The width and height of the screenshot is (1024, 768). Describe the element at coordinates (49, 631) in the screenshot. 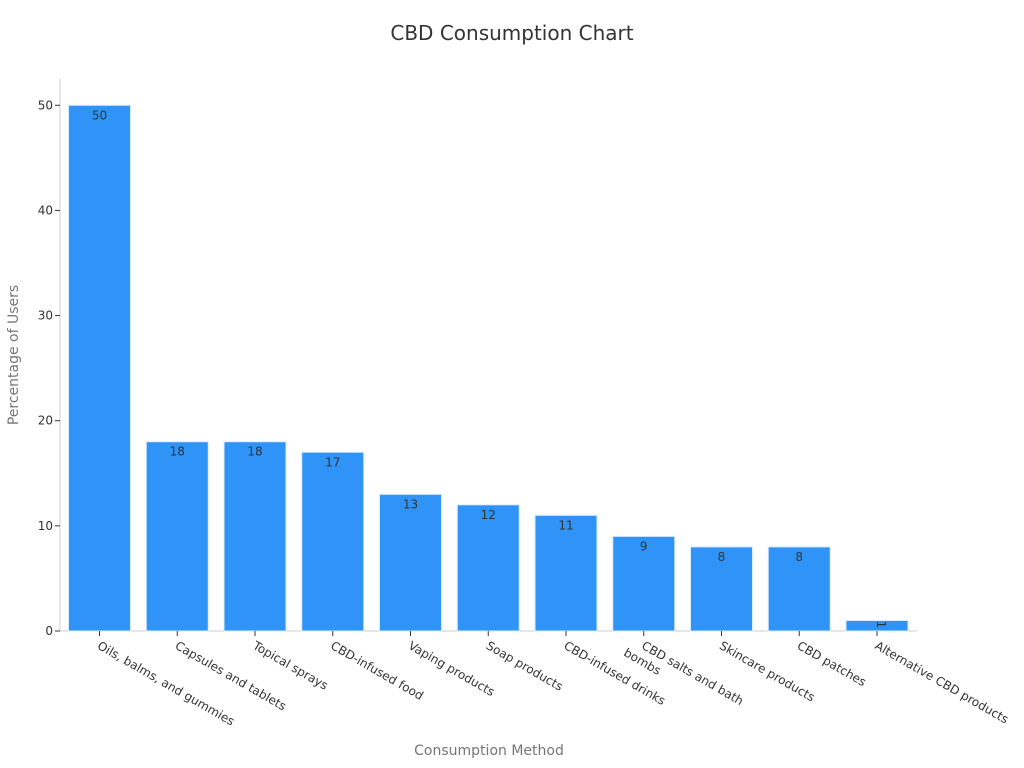

I see `y-tick-label: 0` at that location.